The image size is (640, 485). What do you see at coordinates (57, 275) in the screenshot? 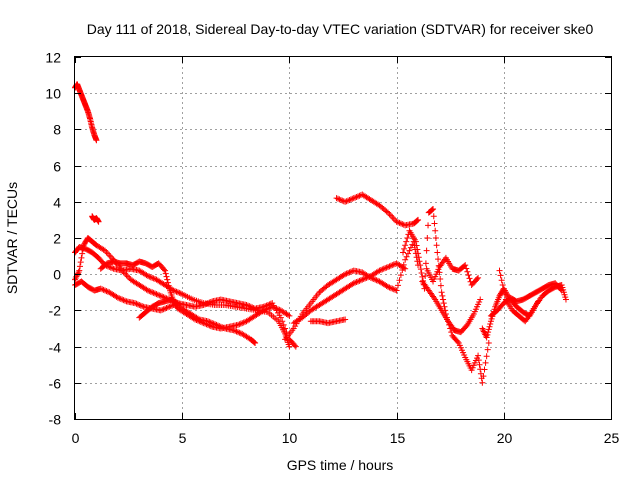
I see `y-tick-label: 0` at bounding box center [57, 275].